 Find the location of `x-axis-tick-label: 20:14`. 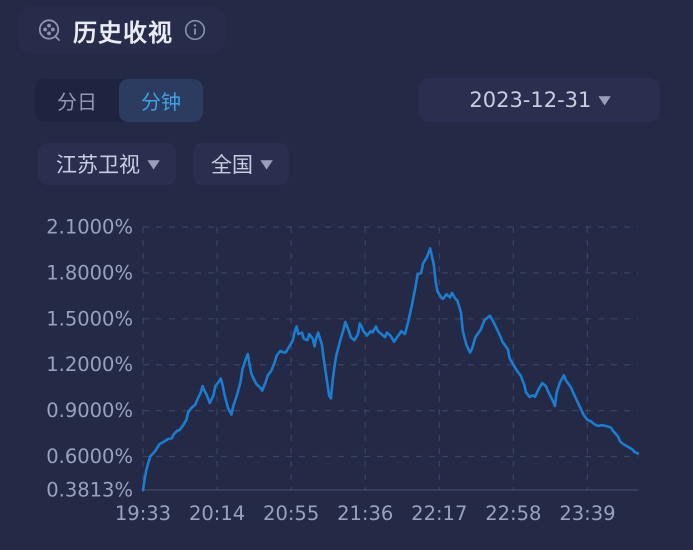

x-axis-tick-label: 20:14 is located at coordinates (217, 513).